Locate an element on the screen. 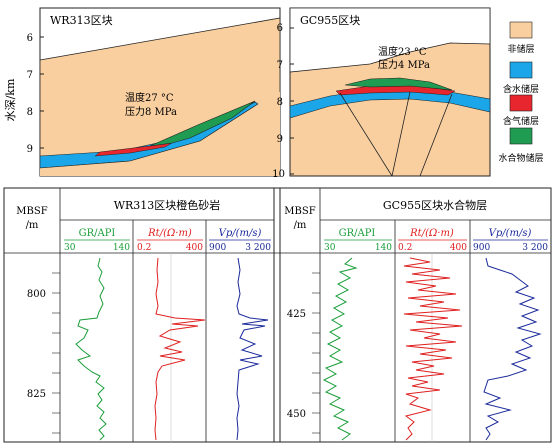 The height and width of the screenshot is (447, 555). left-pressure-label: 压力8 MPa is located at coordinates (151, 111).